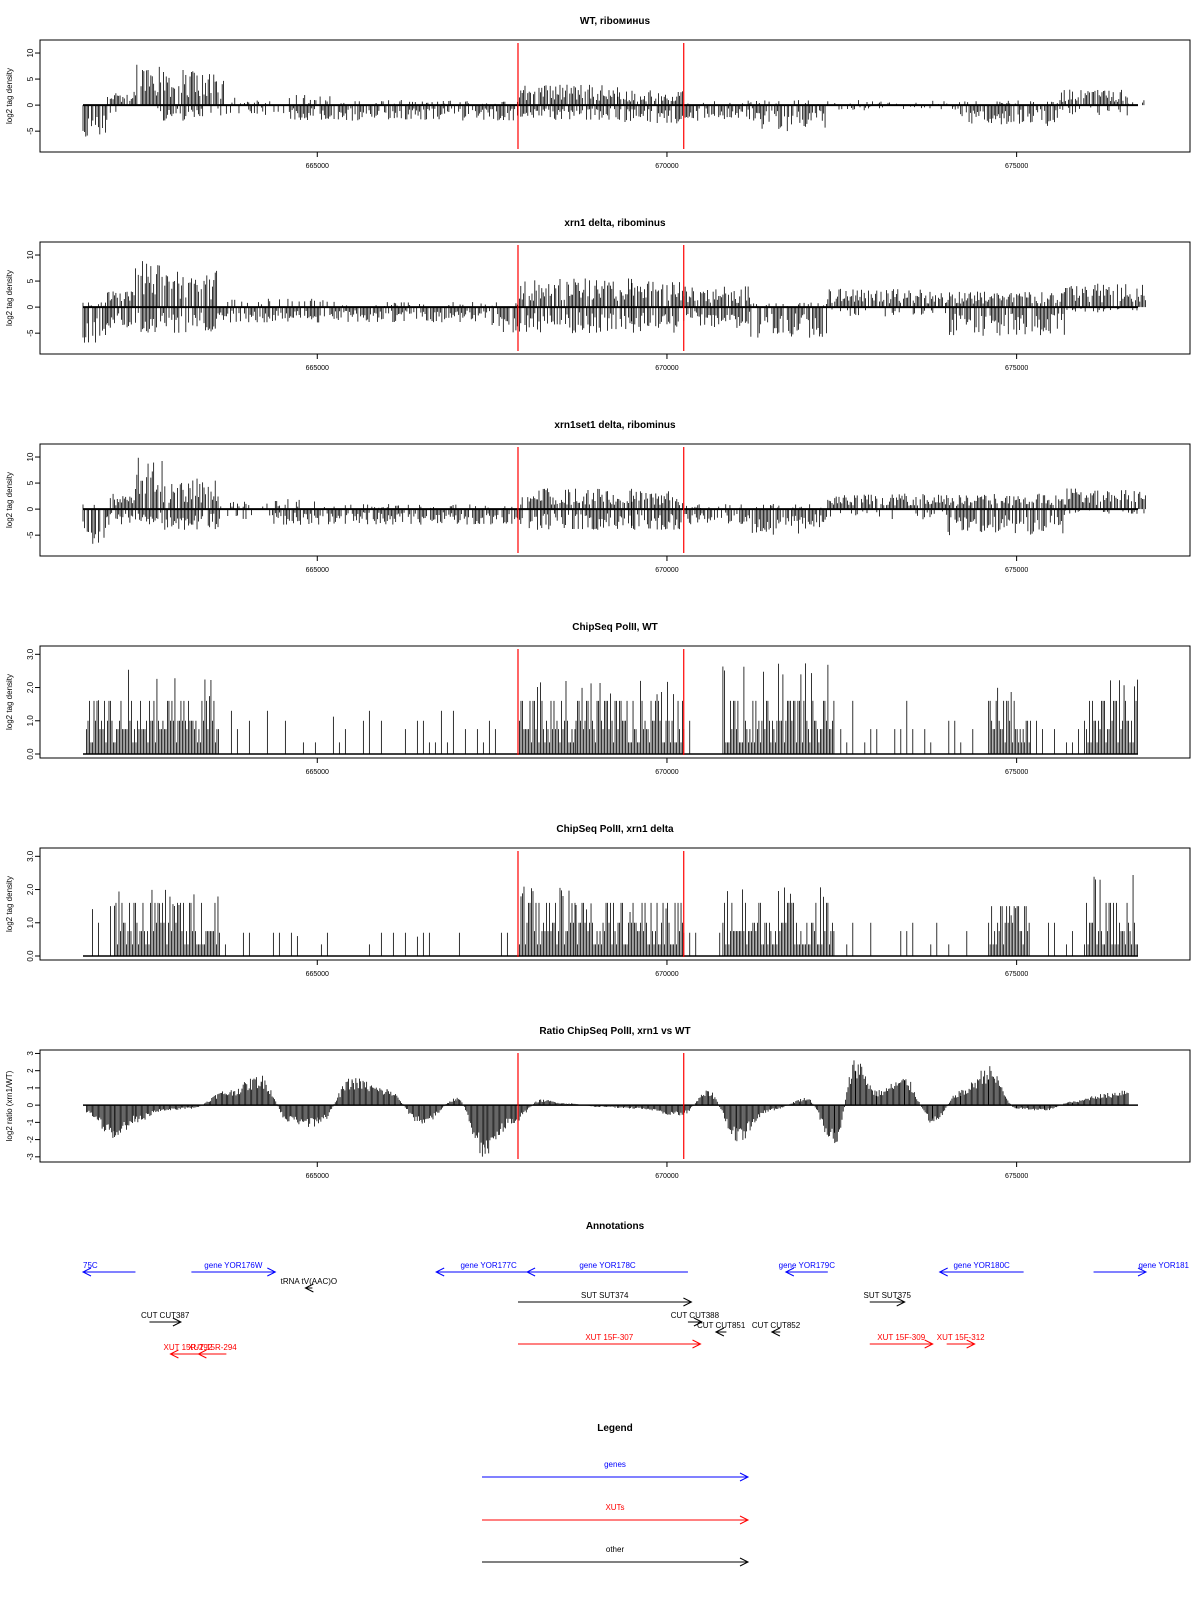 The width and height of the screenshot is (1200, 1600). What do you see at coordinates (615, 1549) in the screenshot?
I see `legend-label-other: other` at bounding box center [615, 1549].